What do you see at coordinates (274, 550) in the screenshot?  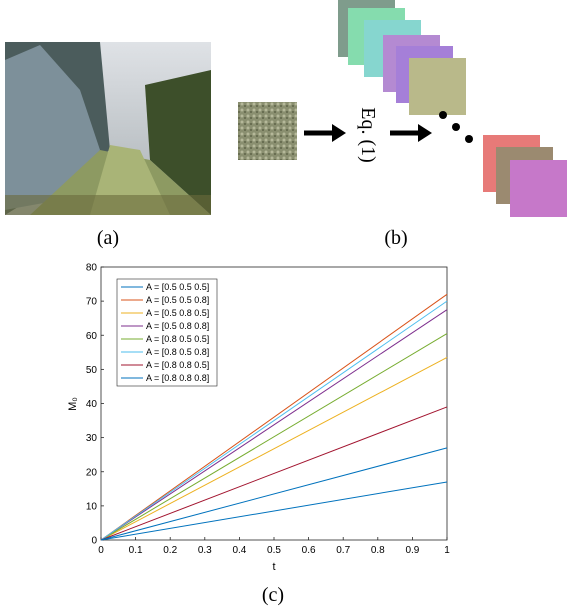 I see `x-tick-label: 0.5` at bounding box center [274, 550].